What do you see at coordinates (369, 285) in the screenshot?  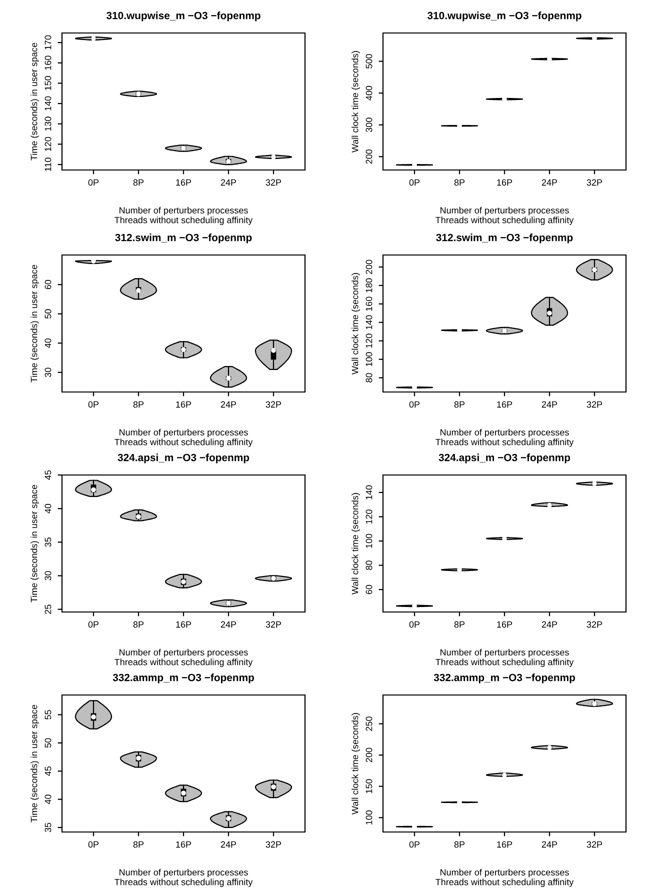 I see `y-tick-label: 180` at bounding box center [369, 285].